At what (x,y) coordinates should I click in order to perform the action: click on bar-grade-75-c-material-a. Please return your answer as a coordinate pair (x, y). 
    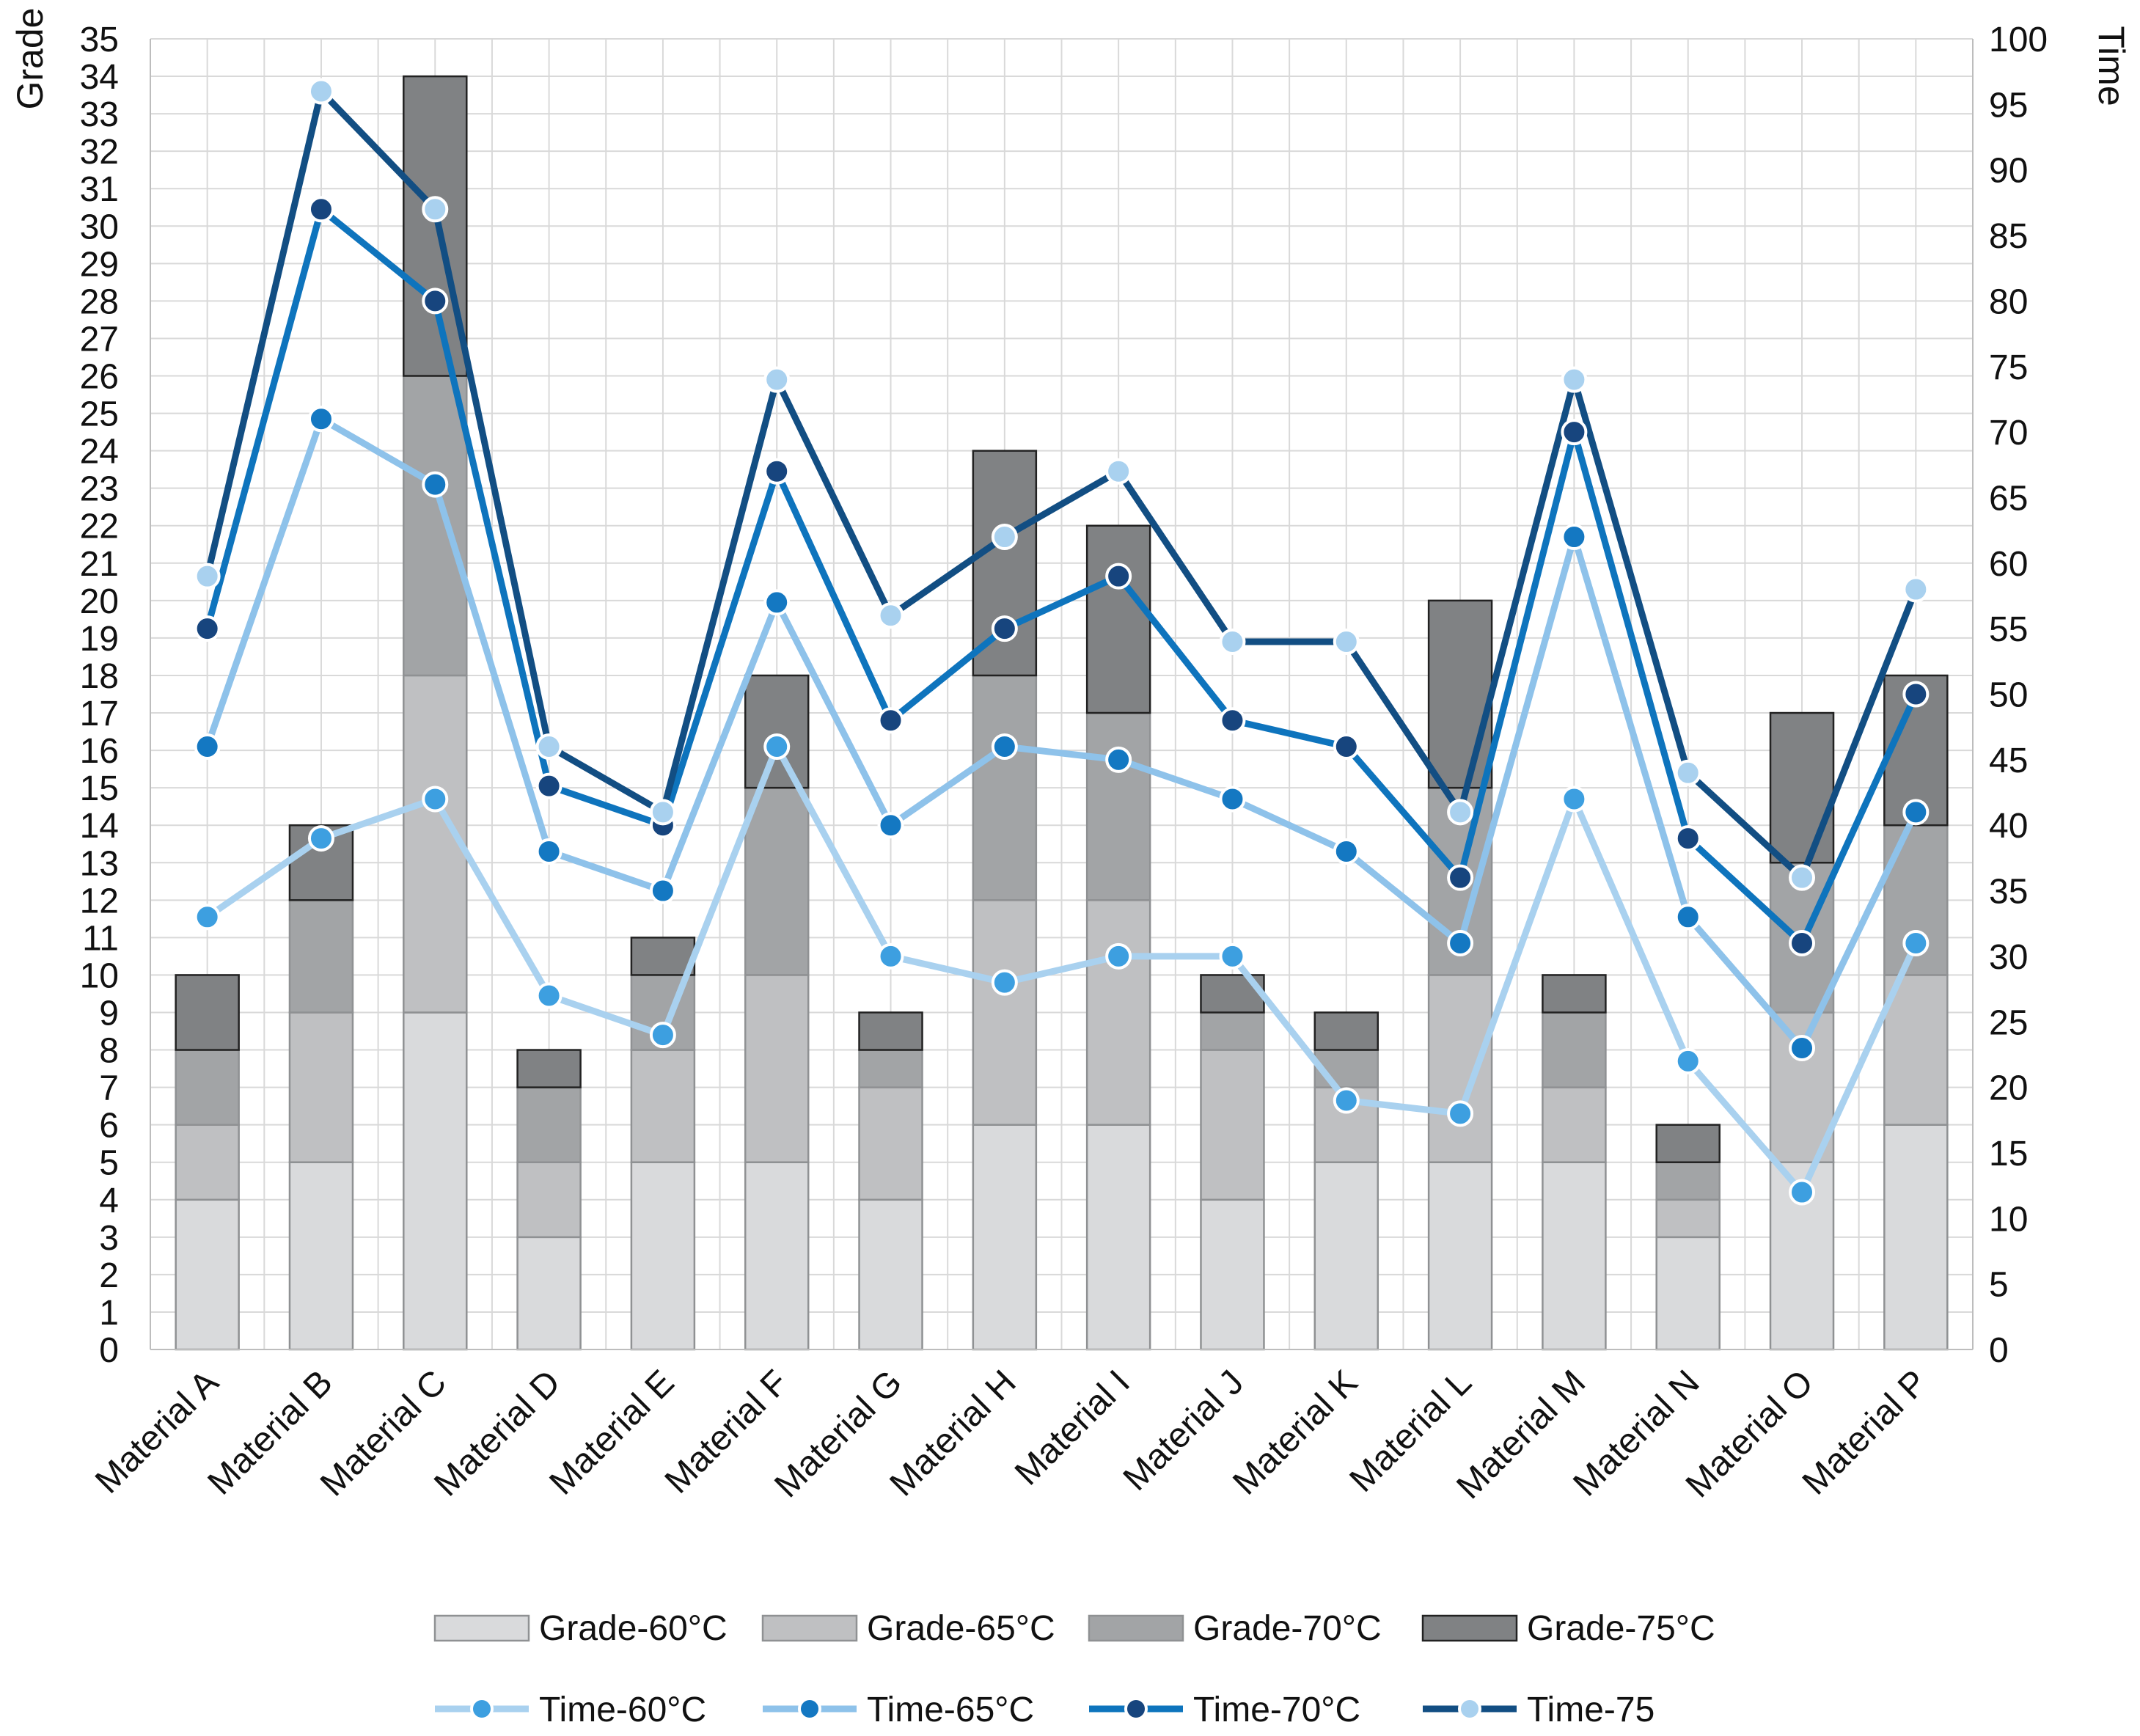
    Looking at the image, I should click on (207, 1013).